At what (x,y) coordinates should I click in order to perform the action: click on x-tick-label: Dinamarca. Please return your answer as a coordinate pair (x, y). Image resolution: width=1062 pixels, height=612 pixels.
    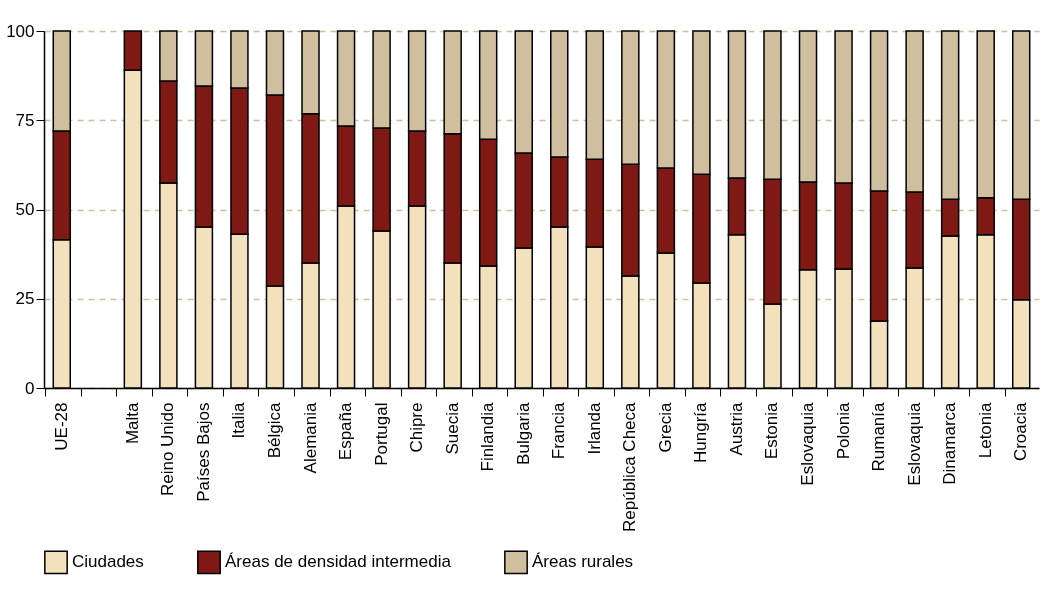
    Looking at the image, I should click on (950, 443).